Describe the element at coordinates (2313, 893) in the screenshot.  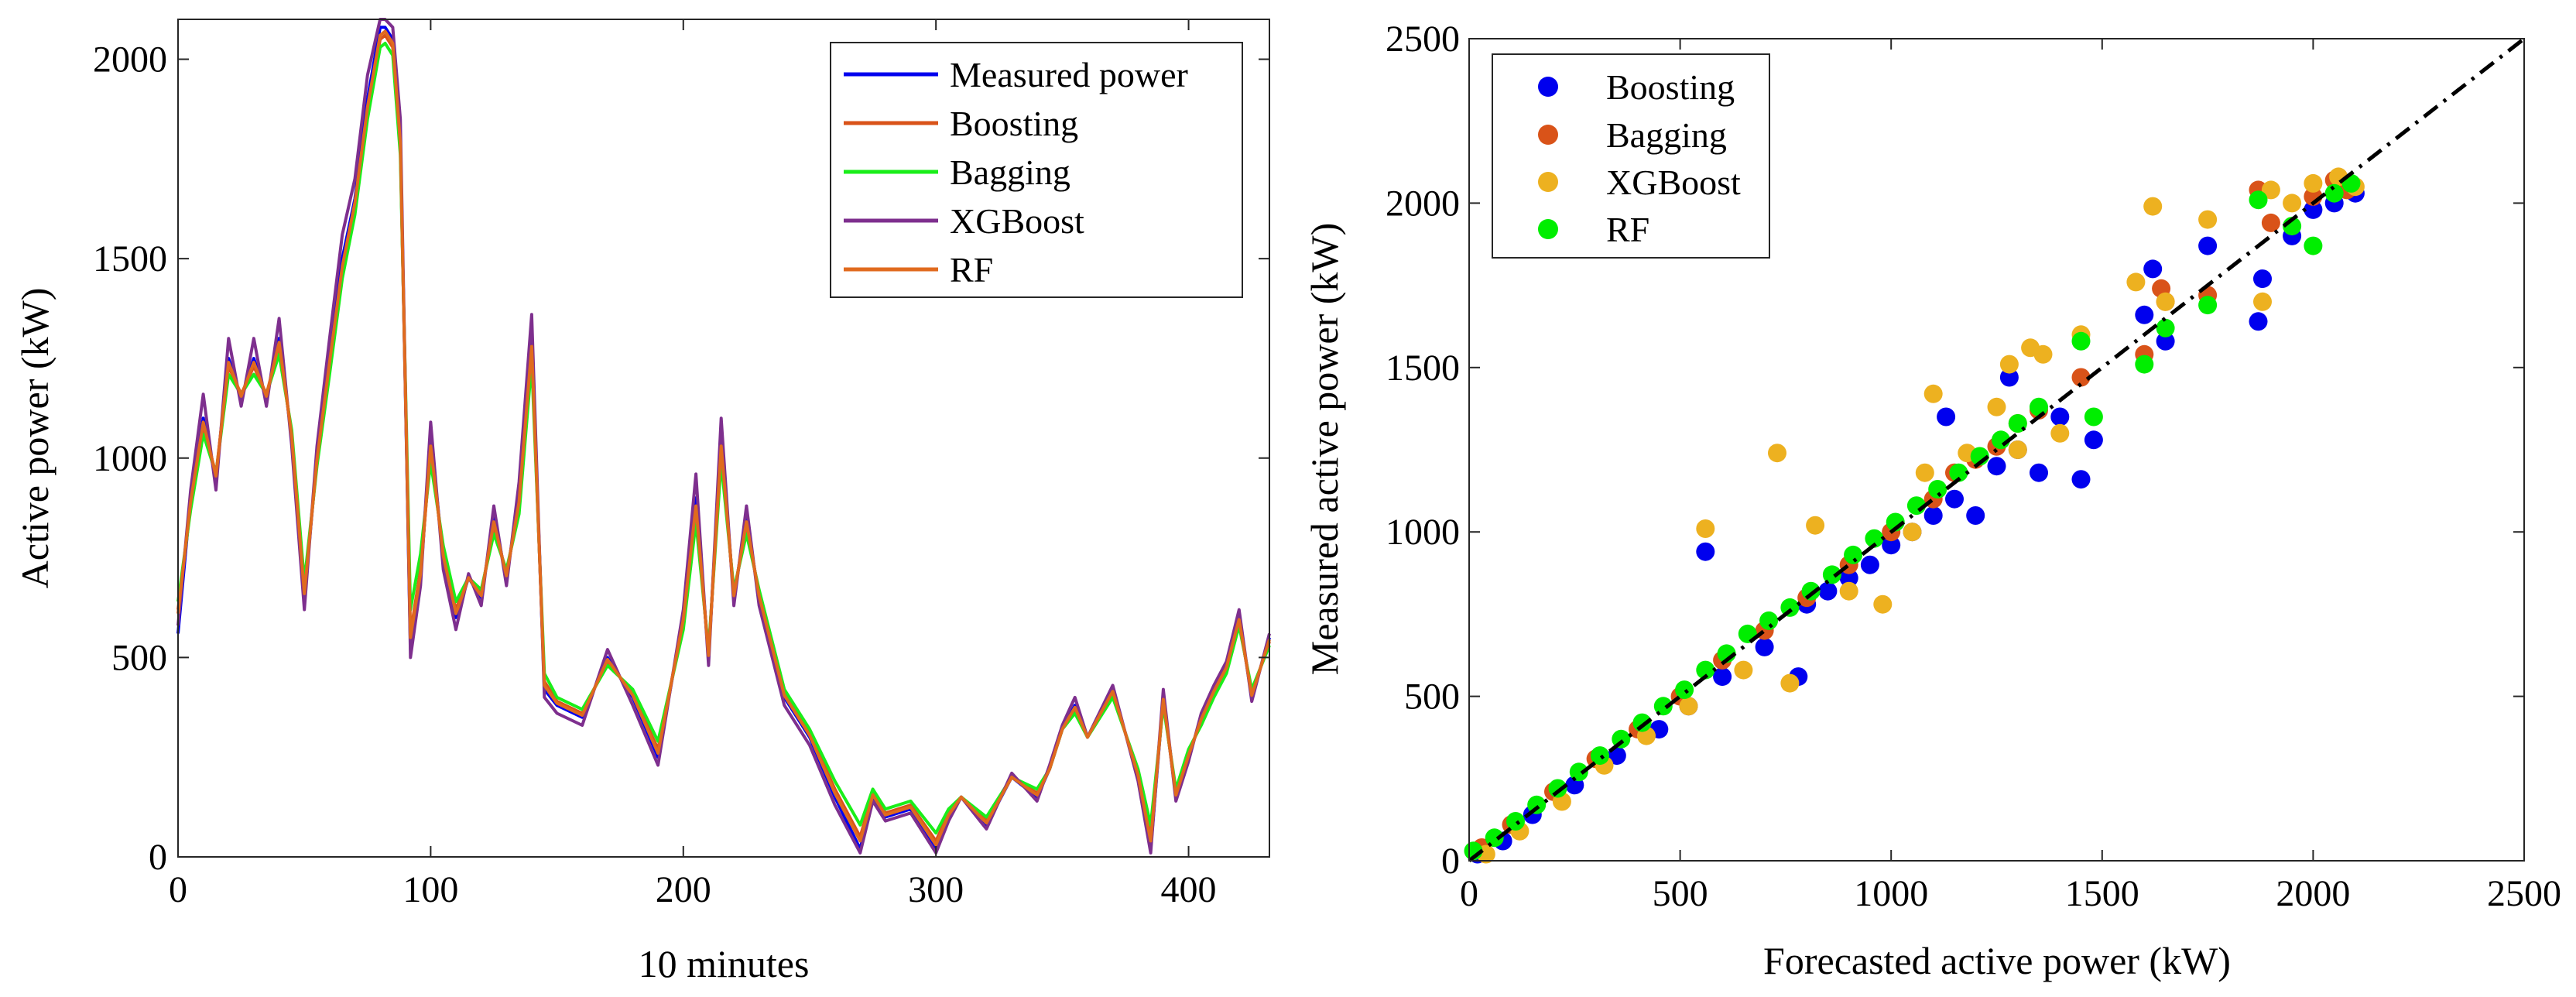
I see `chart1-xtick-label: 2000` at that location.